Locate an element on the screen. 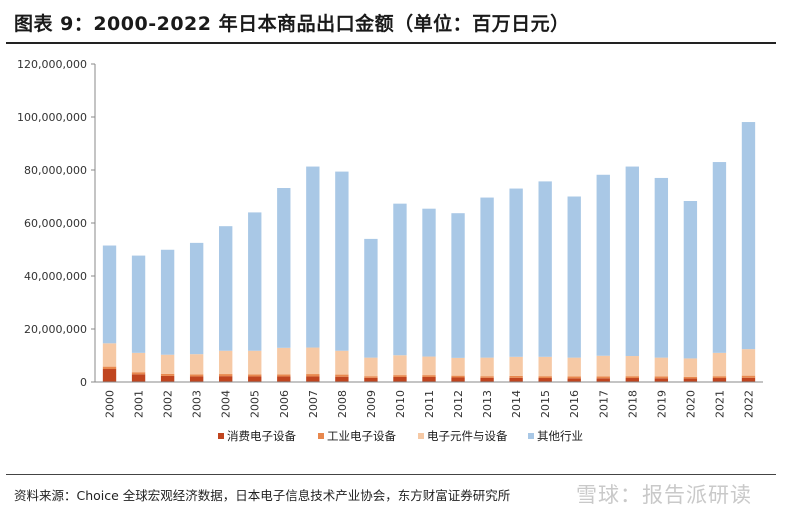 Image resolution: width=800 pixels, height=513 pixels. x-tick-label: 2022 is located at coordinates (748, 404).